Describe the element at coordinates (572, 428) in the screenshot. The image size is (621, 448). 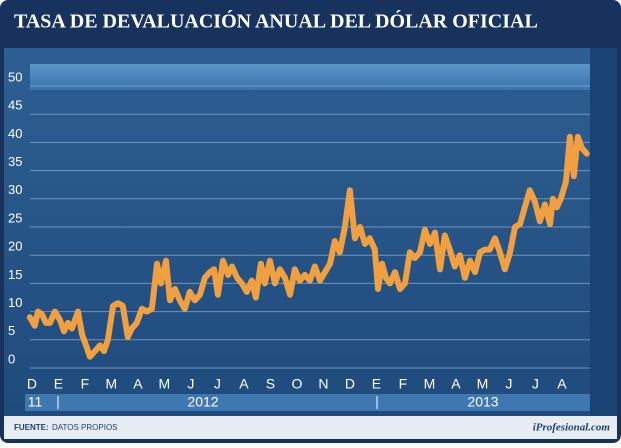
I see `brand: iProfesional.com` at that location.